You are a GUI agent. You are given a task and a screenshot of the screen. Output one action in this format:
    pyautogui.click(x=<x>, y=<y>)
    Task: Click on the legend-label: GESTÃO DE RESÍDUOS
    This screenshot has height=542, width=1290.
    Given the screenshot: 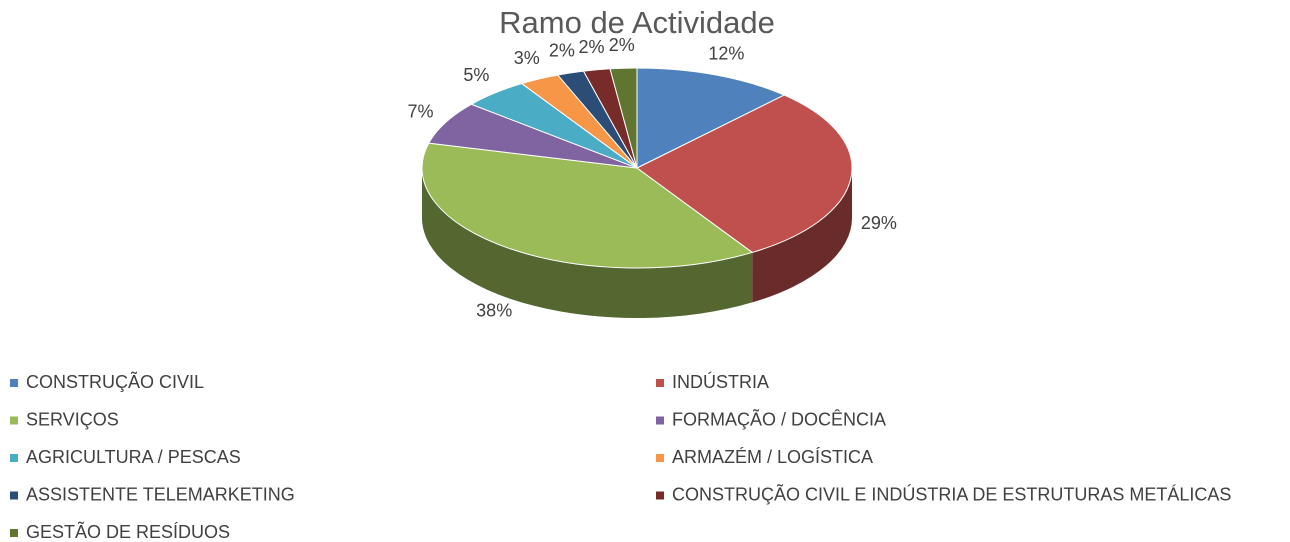 What is the action you would take?
    pyautogui.click(x=128, y=531)
    